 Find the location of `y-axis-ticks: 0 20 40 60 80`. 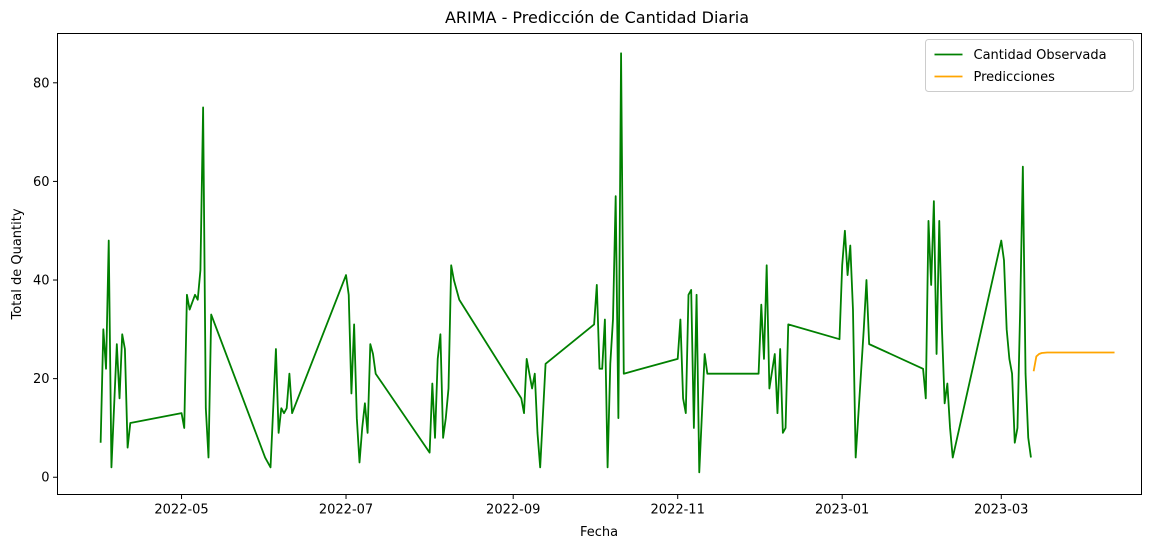

y-axis-ticks: 0 20 40 60 80 is located at coordinates (45, 281).